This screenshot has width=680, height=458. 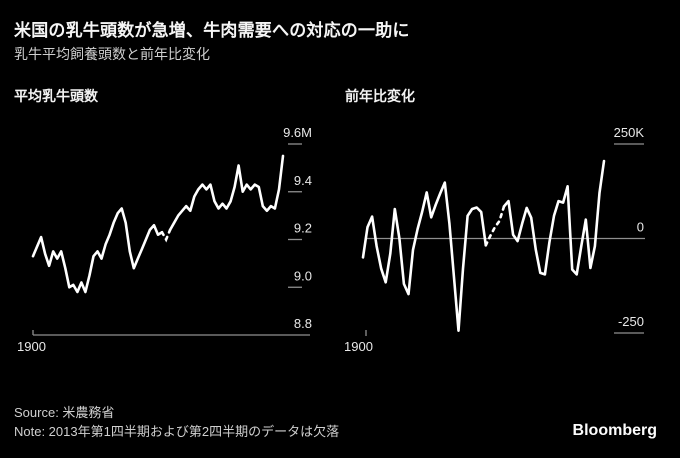 What do you see at coordinates (297, 132) in the screenshot?
I see `y-tick-label: 9.6M` at bounding box center [297, 132].